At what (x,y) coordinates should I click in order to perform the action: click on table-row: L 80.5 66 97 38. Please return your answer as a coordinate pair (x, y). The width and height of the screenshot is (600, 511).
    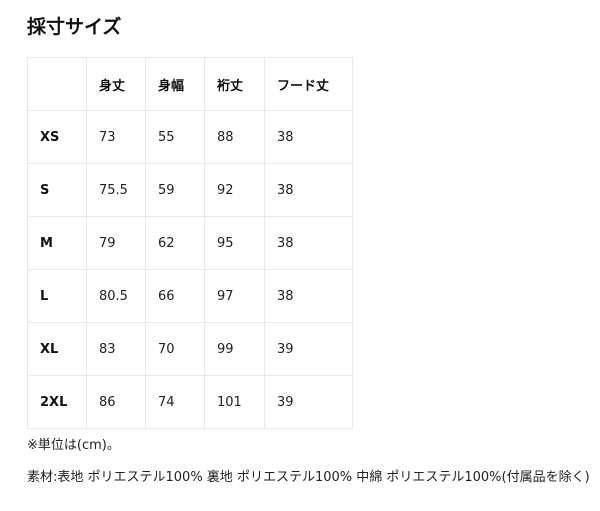
    Looking at the image, I should click on (190, 296).